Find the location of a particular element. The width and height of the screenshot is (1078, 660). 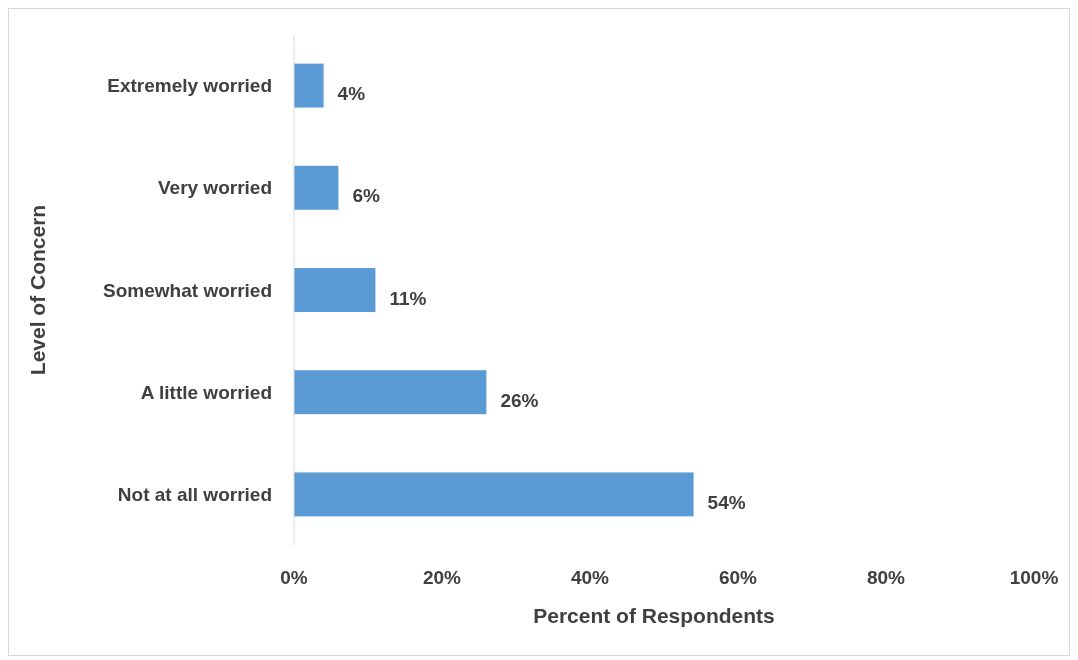

x-tick-label: 20% is located at coordinates (442, 577).